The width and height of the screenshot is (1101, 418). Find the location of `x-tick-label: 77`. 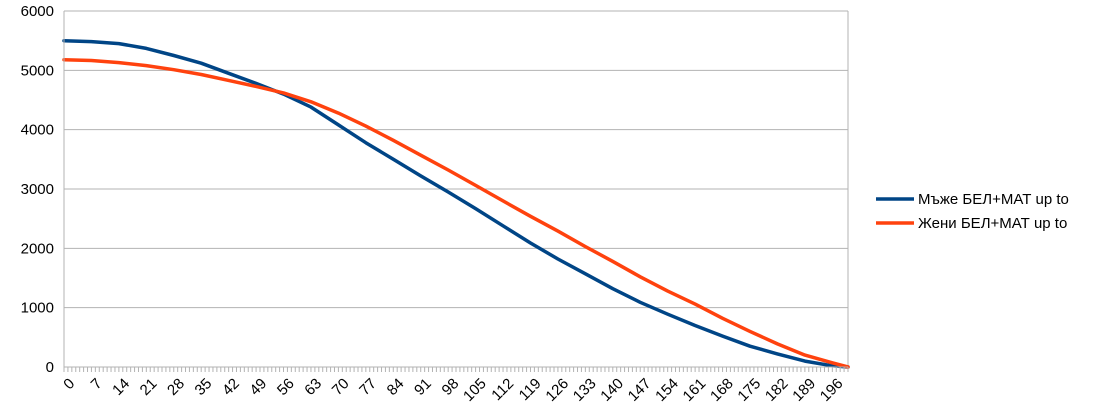

x-tick-label: 77 is located at coordinates (368, 387).